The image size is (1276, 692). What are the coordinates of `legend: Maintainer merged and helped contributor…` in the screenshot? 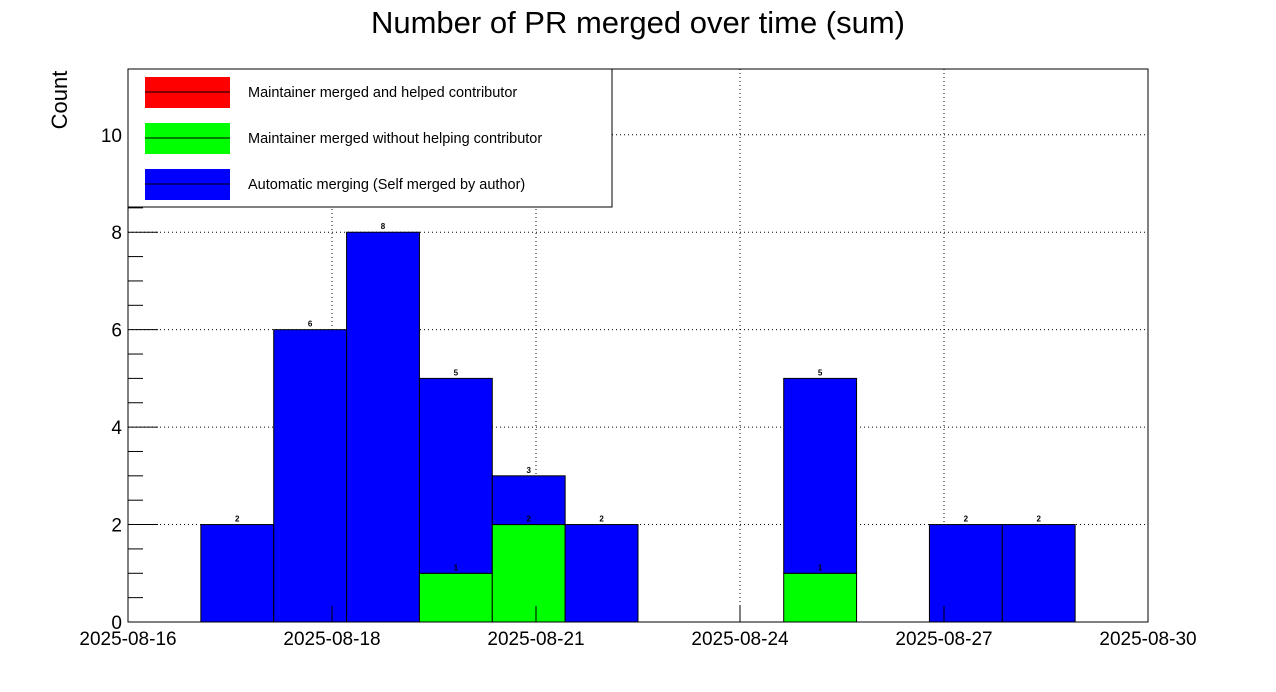 It's located at (370, 138).